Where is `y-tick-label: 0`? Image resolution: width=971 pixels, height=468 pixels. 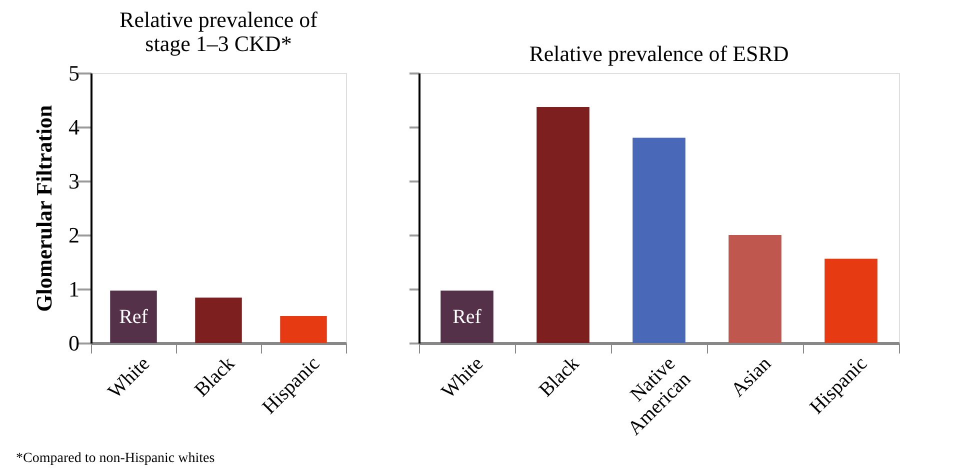
y-tick-label: 0 is located at coordinates (74, 343).